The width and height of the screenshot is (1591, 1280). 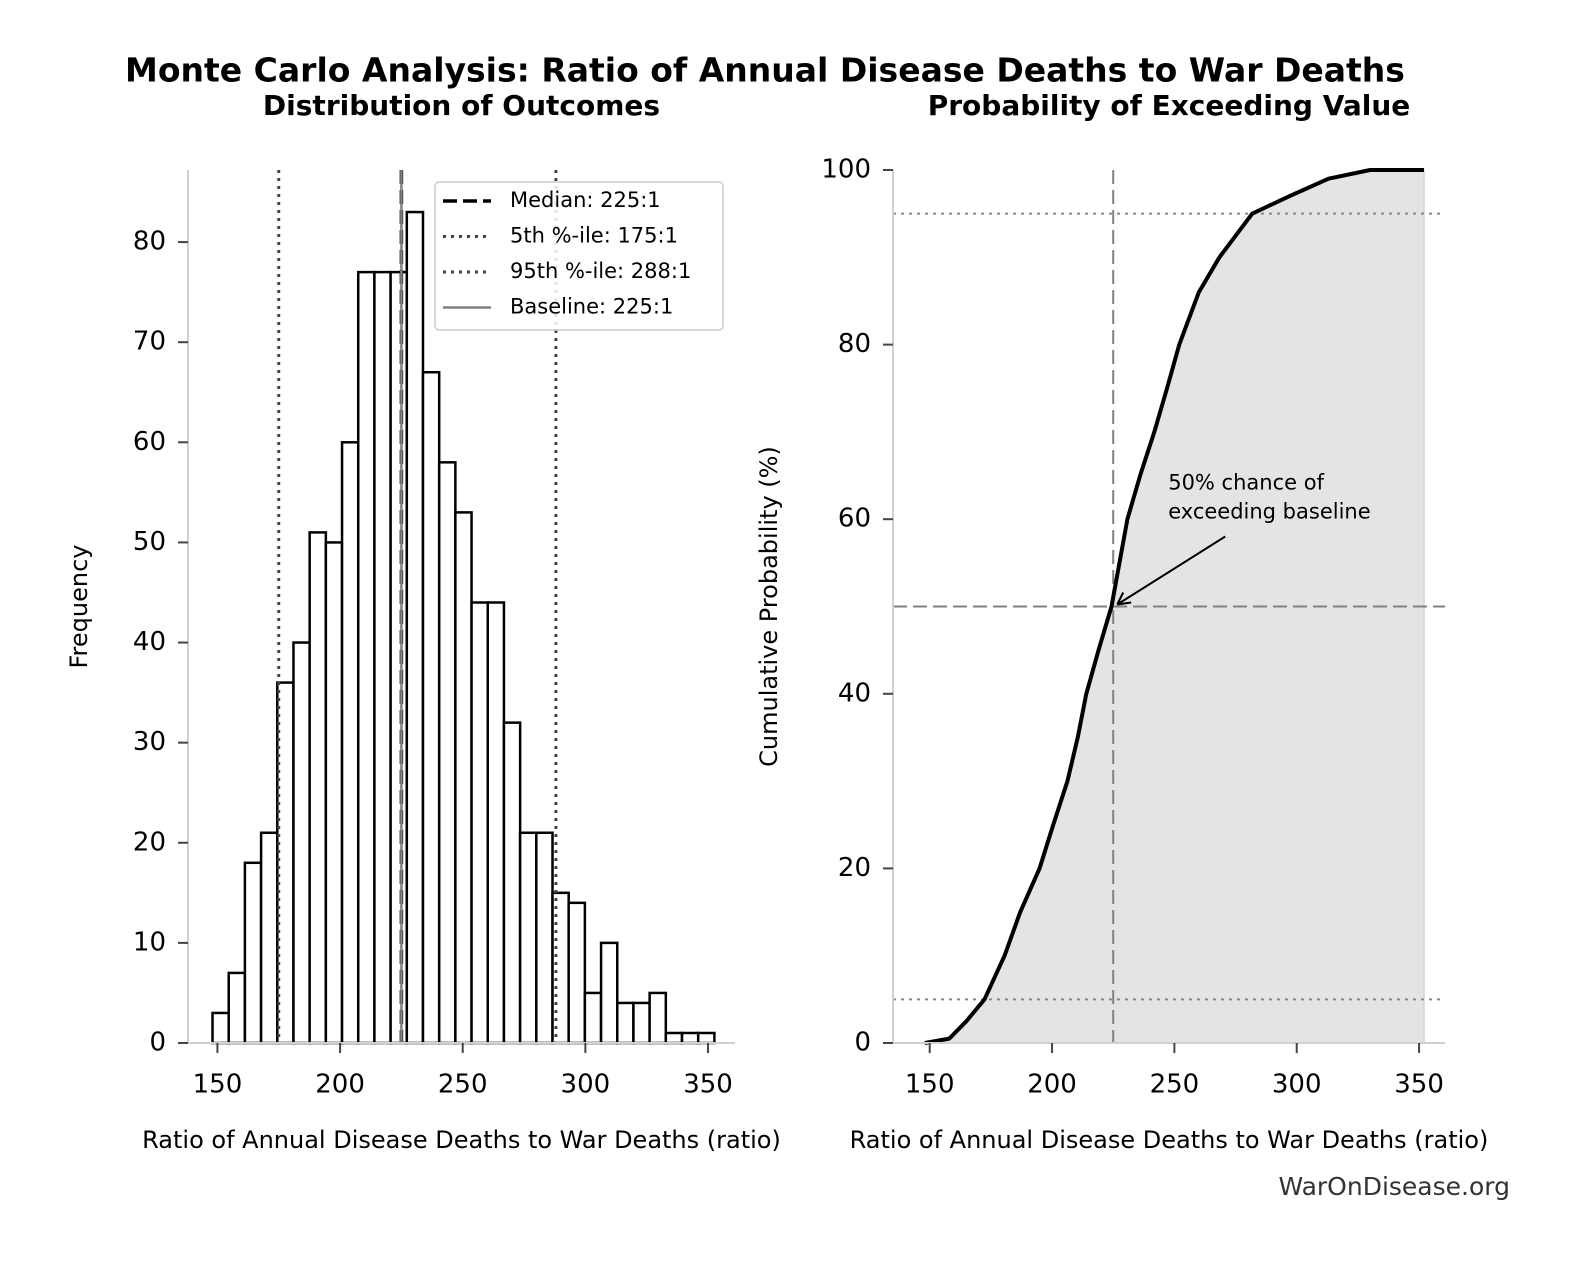 What do you see at coordinates (1269, 512) in the screenshot?
I see `annotation-text: exceeding baseline` at bounding box center [1269, 512].